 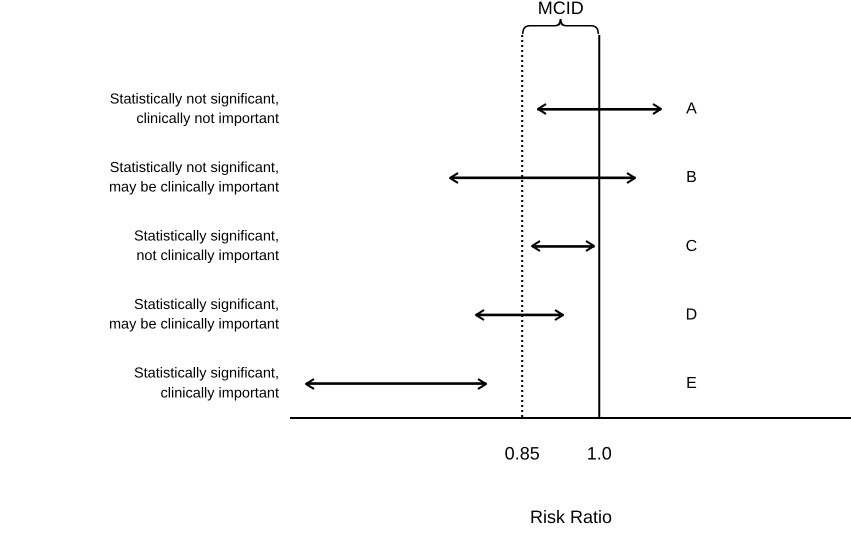 What do you see at coordinates (206, 384) in the screenshot?
I see `y-tick-label: Statistically significant, clinically important` at bounding box center [206, 384].